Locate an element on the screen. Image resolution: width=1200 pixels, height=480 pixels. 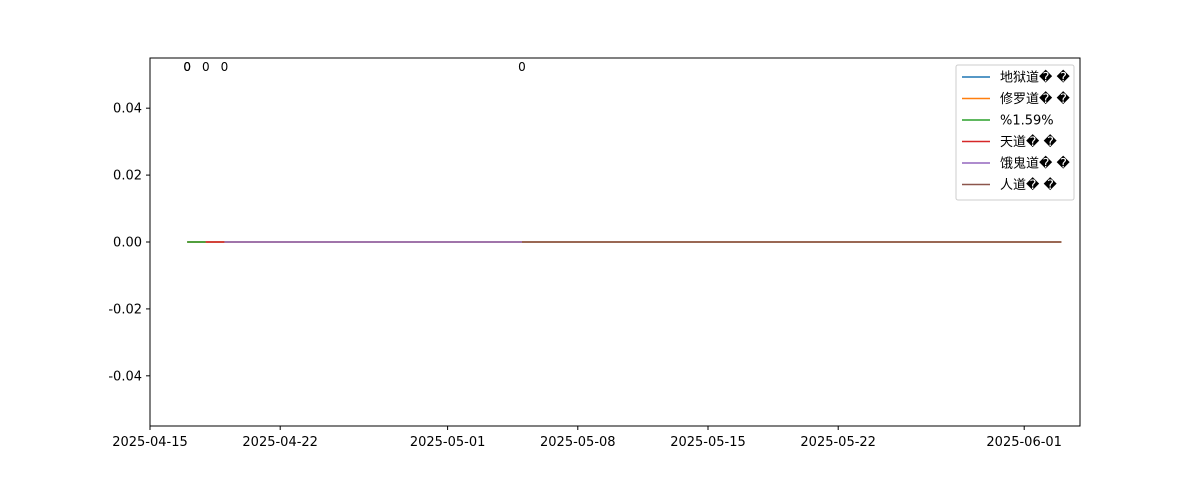
x-tick-label: 2025-05-15 is located at coordinates (708, 442).